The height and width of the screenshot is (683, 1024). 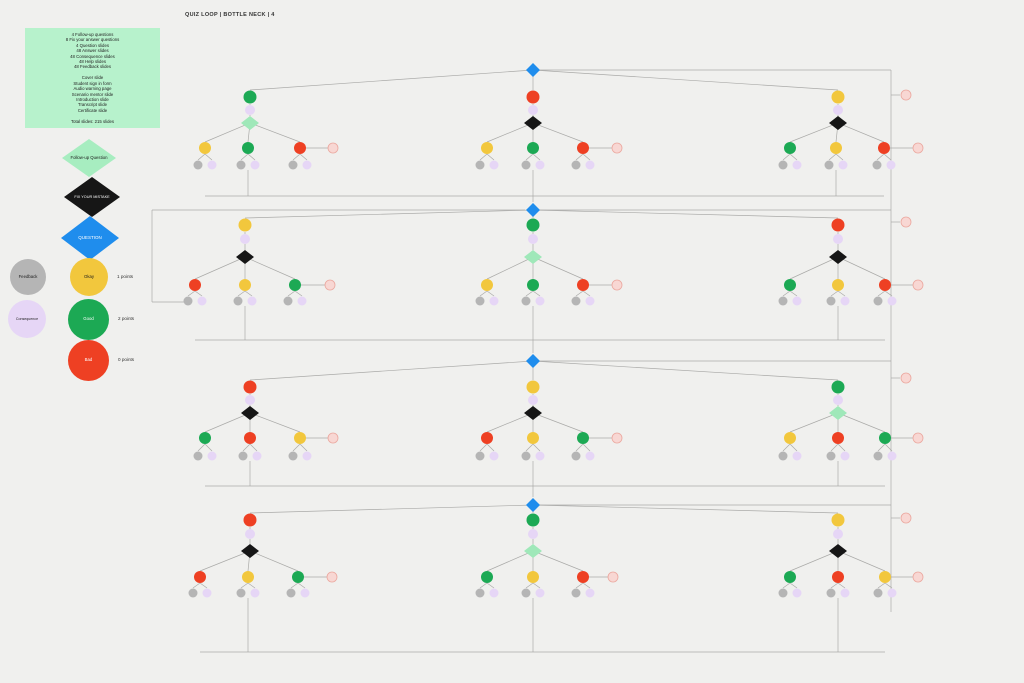 What do you see at coordinates (88, 319) in the screenshot?
I see `legend-good-circle: Good` at bounding box center [88, 319].